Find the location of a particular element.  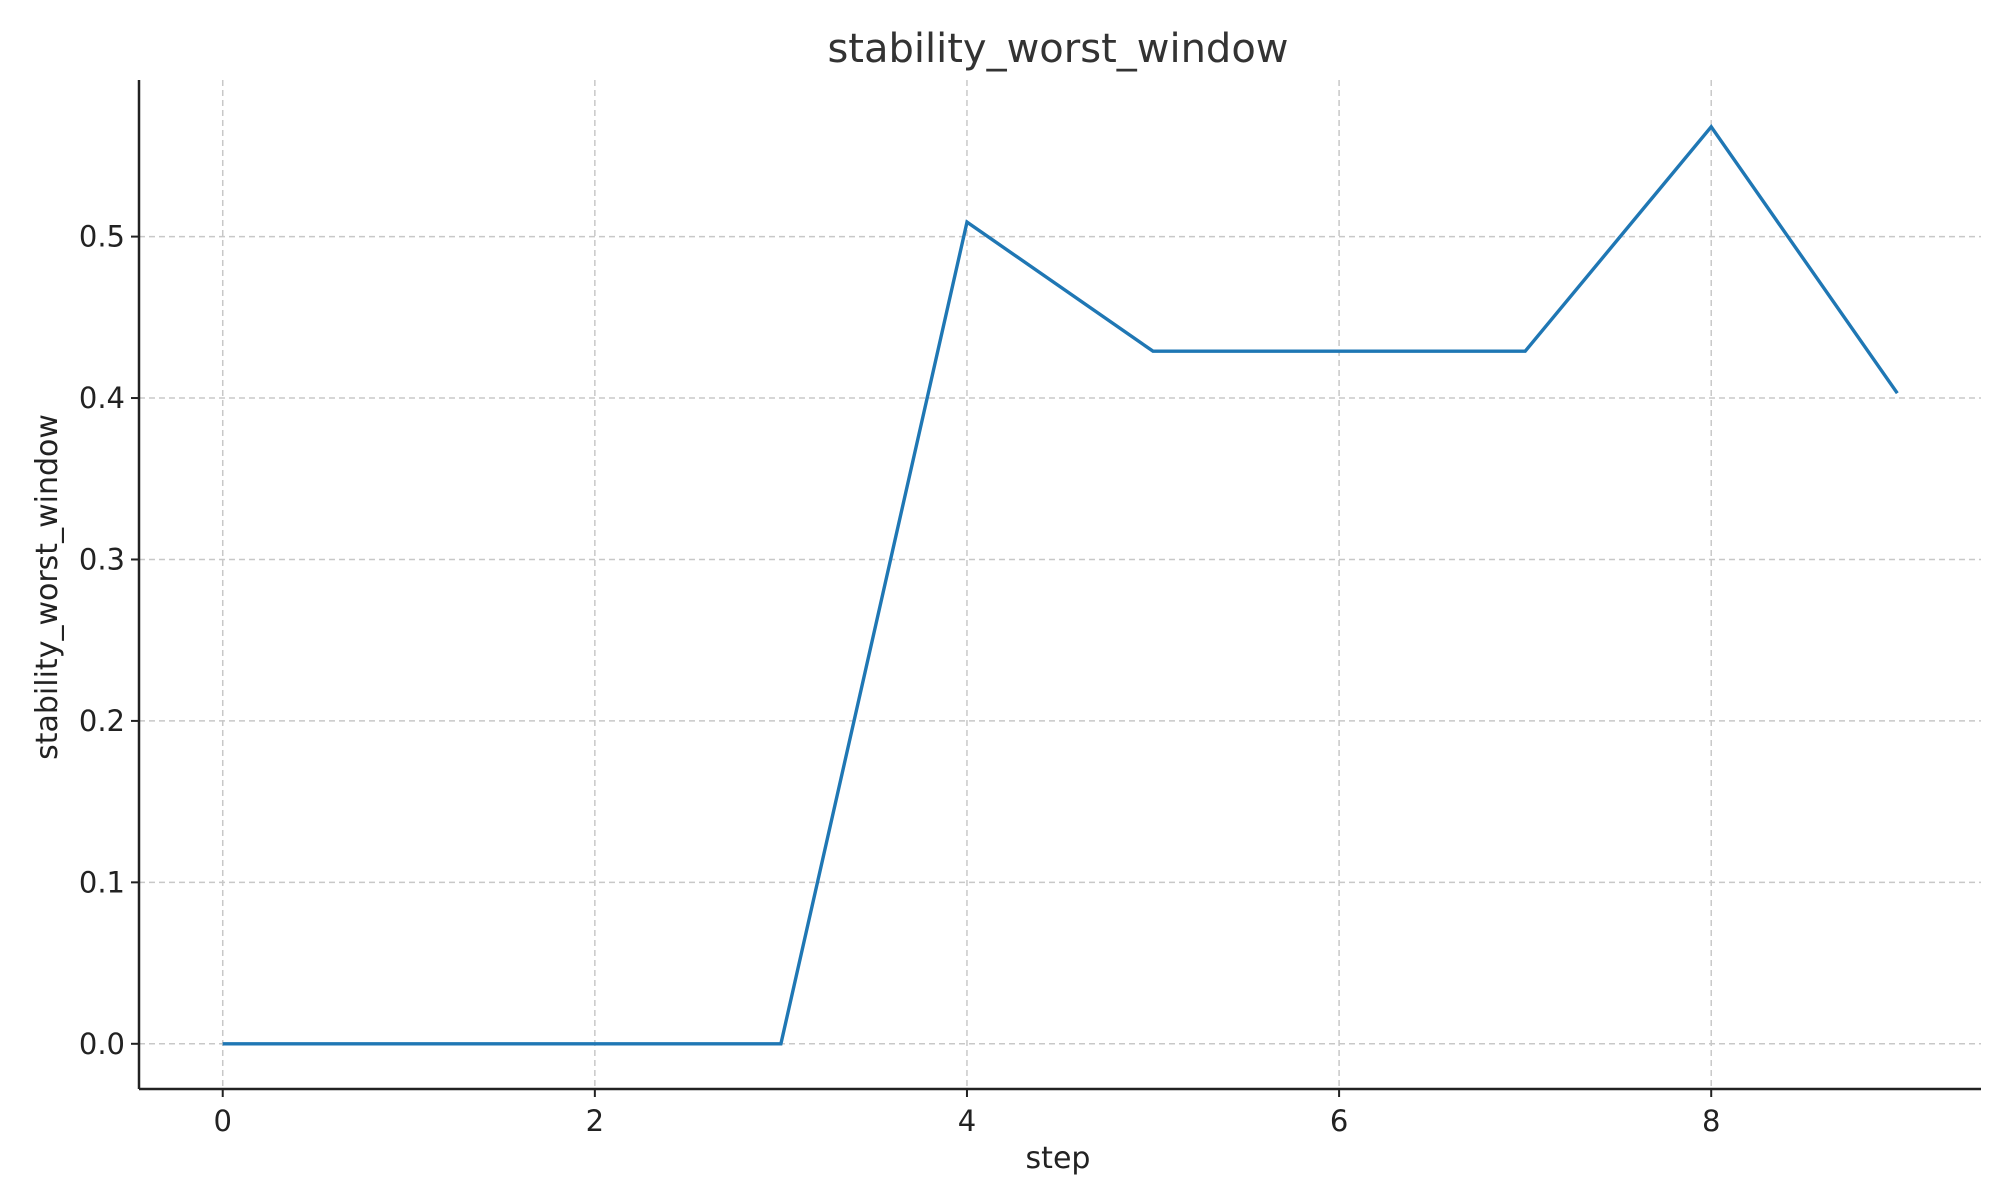

y-tick-label: 0.0 is located at coordinates (102, 1044).